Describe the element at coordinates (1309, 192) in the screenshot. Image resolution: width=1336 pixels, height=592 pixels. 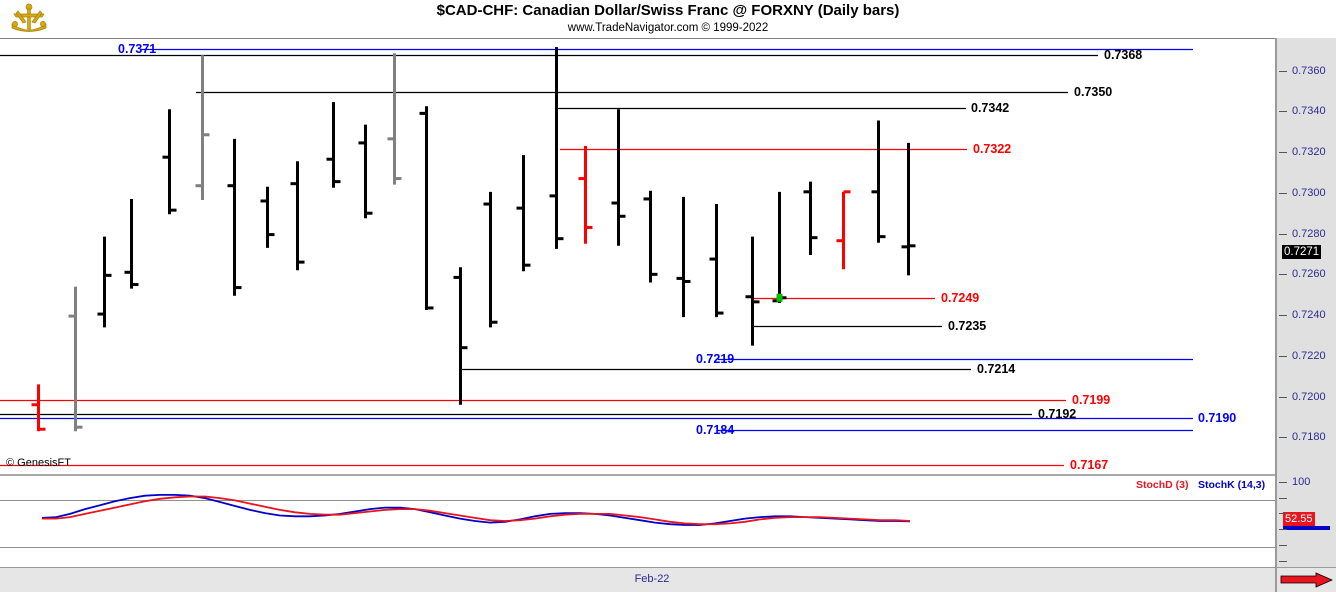
I see `price-axis-label: 0.7300` at that location.